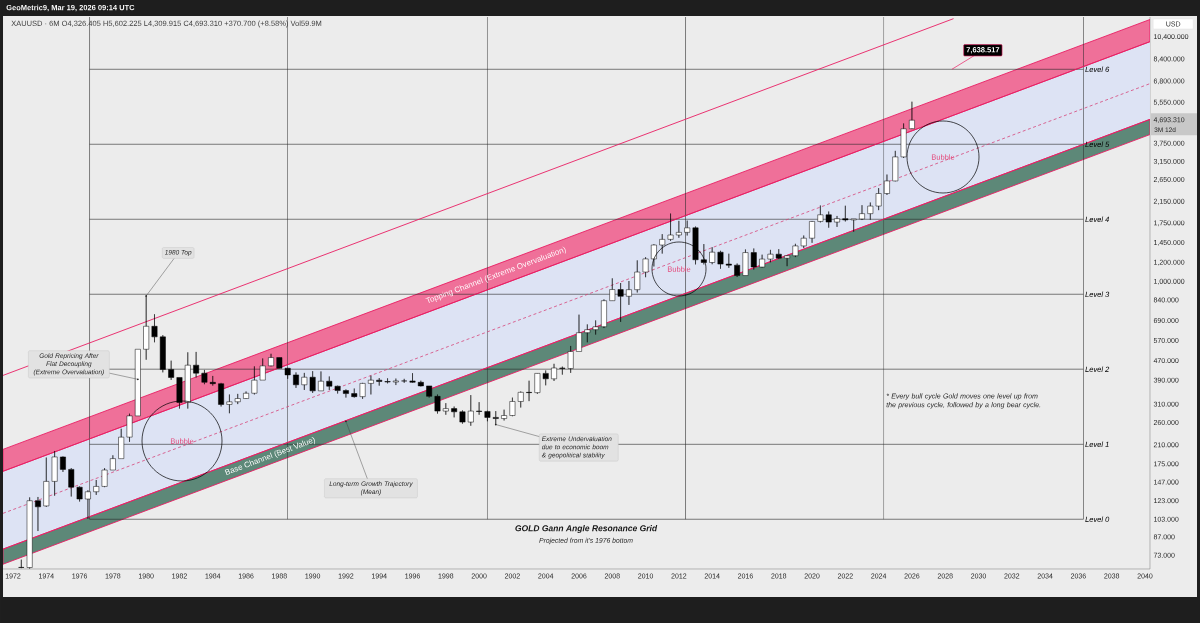 This screenshot has width=1200, height=623. Describe the element at coordinates (586, 529) in the screenshot. I see `text: GOLD Gann Angle Resonance Grid` at that location.